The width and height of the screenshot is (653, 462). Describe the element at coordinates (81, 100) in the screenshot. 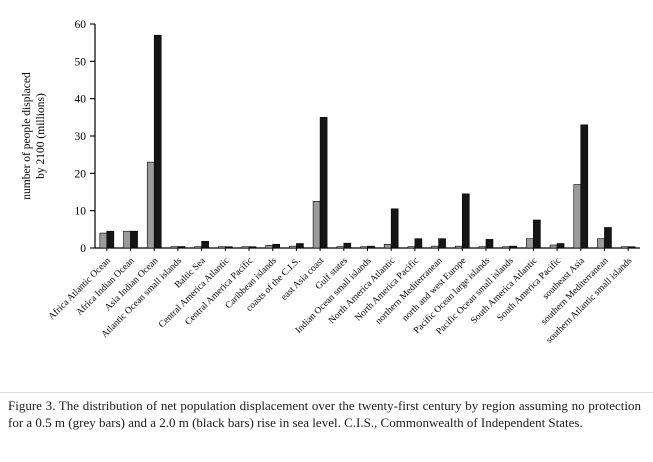

I see `y-tick-label: 40` at that location.